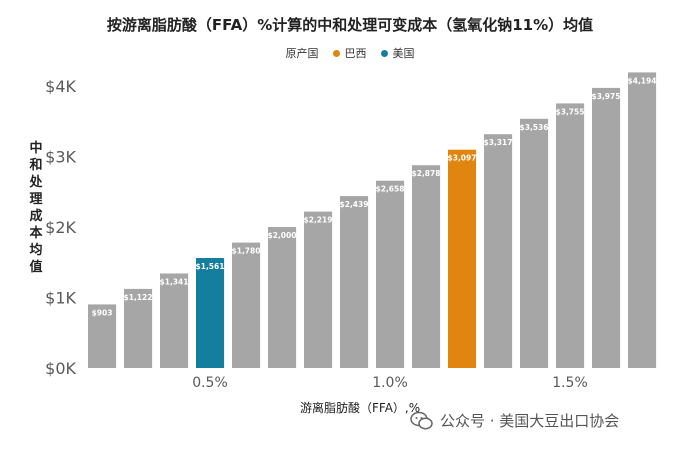 This screenshot has height=450, width=700. Describe the element at coordinates (403, 53) in the screenshot. I see `legend-label-usa: 美国` at that location.